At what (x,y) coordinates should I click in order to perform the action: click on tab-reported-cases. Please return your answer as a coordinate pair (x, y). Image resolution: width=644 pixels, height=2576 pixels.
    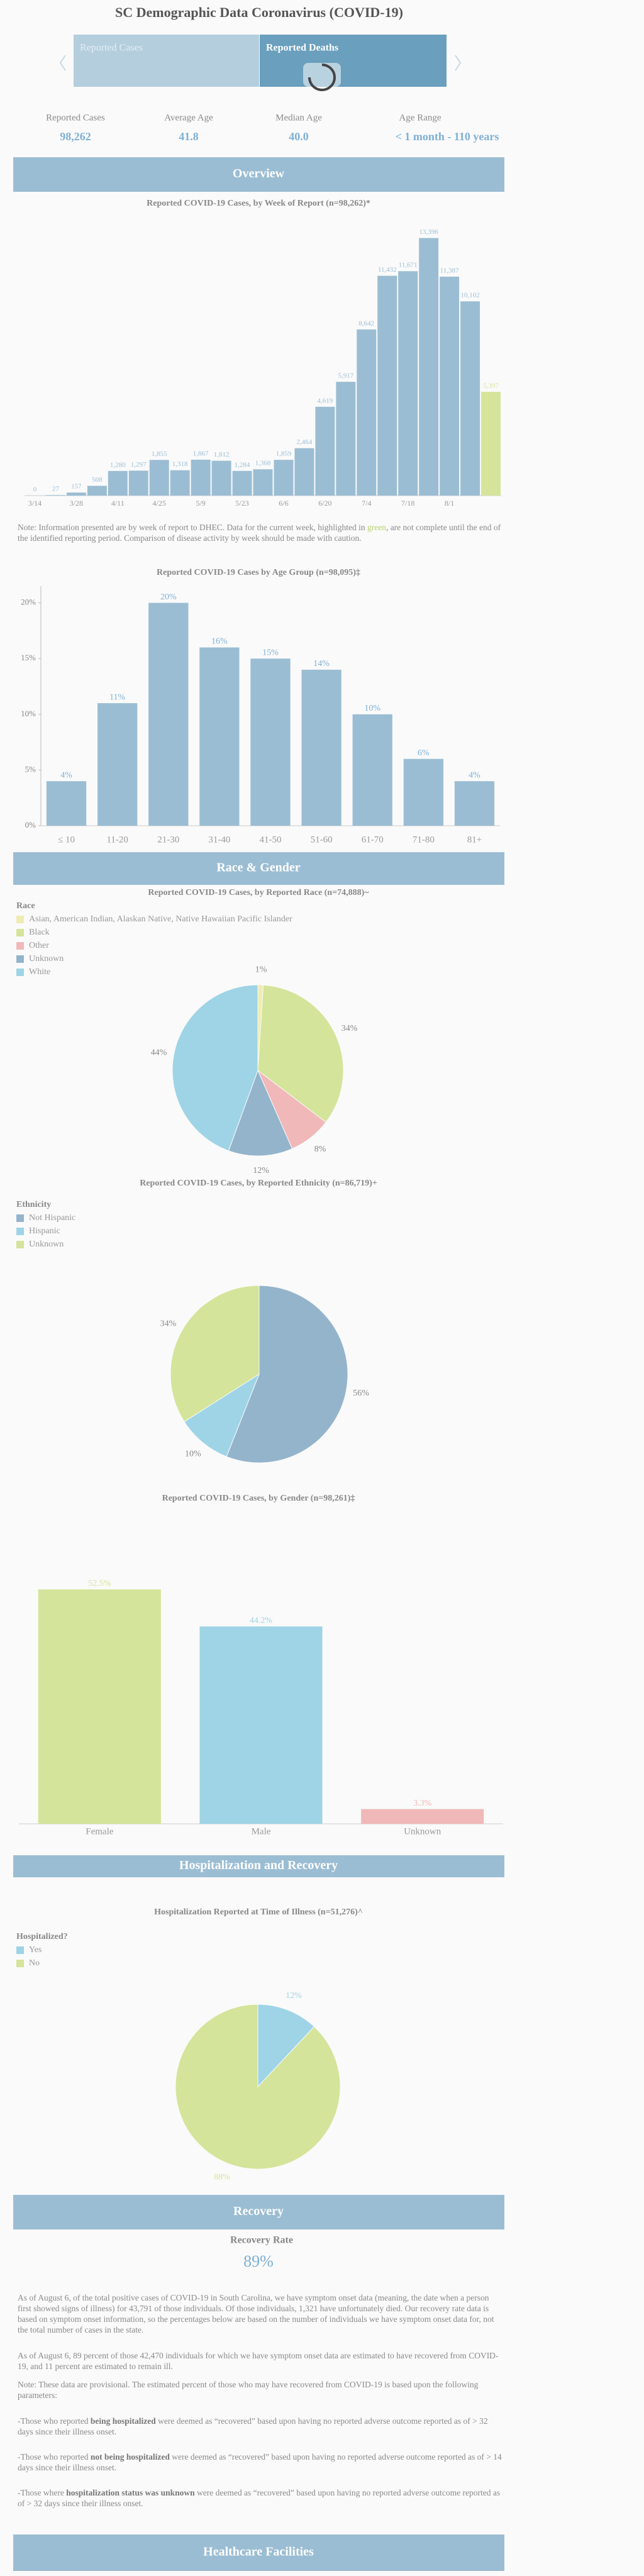
    Looking at the image, I should click on (166, 61).